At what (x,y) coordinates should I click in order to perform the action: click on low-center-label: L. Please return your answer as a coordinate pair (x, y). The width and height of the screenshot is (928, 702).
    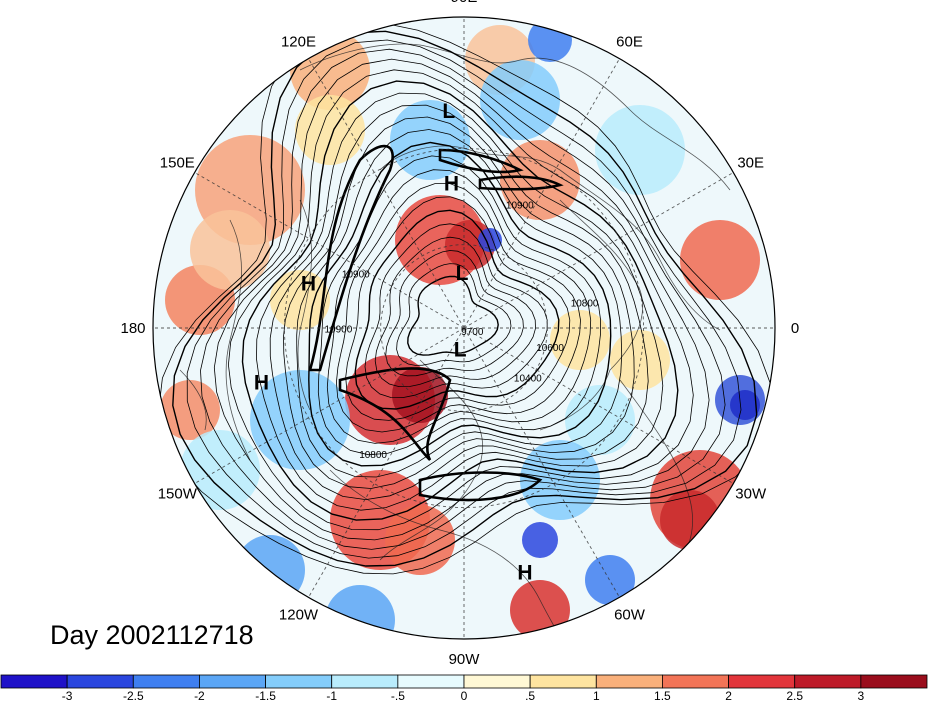
    Looking at the image, I should click on (462, 273).